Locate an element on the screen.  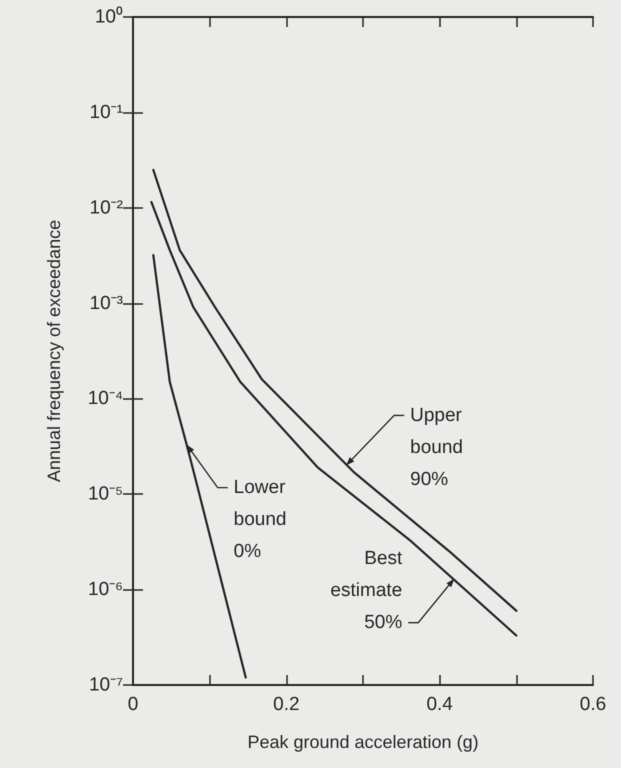
y-tick-label: 10⁻¹ is located at coordinates (106, 112).